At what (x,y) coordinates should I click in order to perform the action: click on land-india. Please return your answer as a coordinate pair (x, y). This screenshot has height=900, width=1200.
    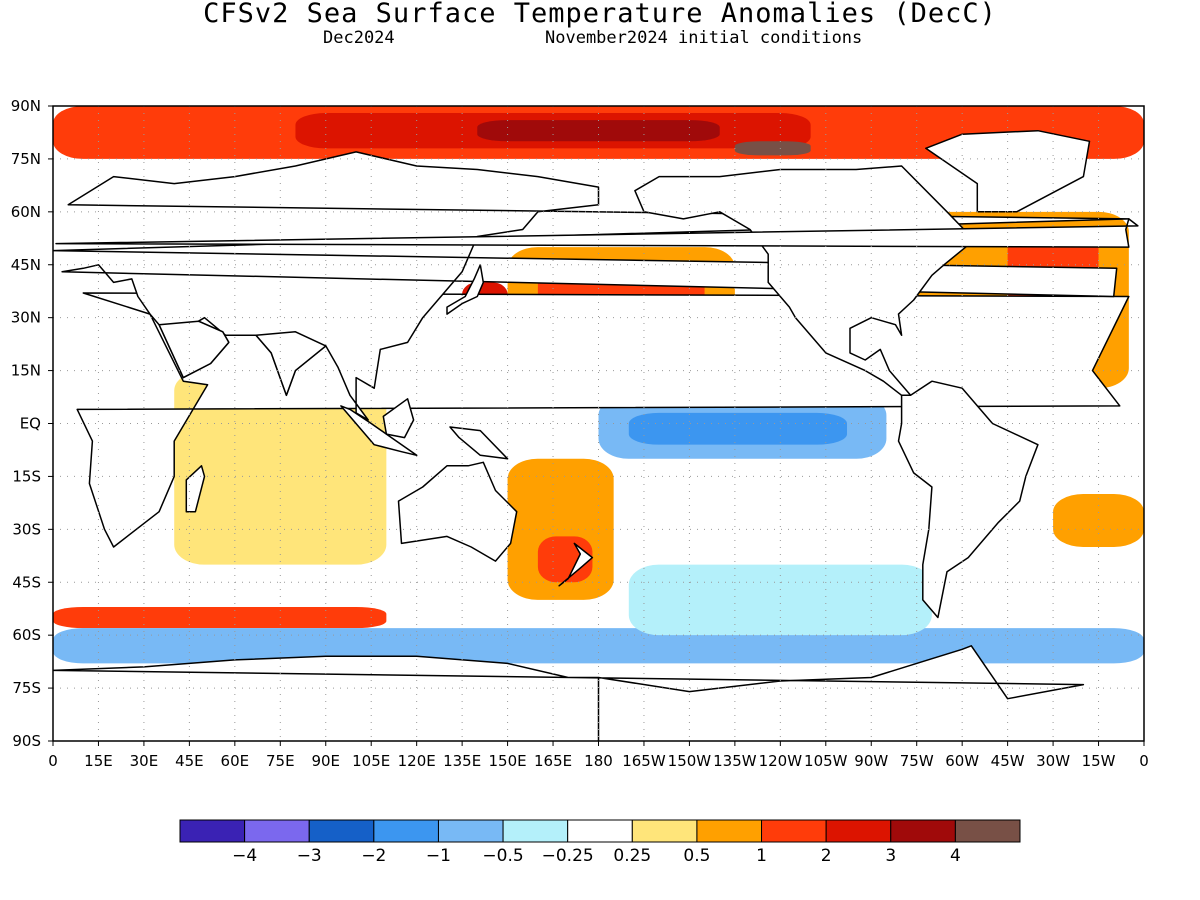
    Looking at the image, I should click on (291, 364).